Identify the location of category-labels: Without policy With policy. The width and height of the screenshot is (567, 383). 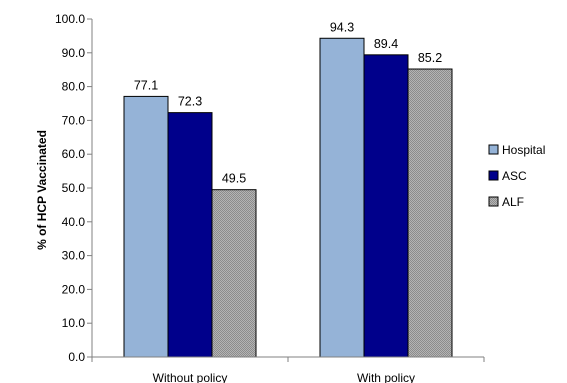
(284, 377).